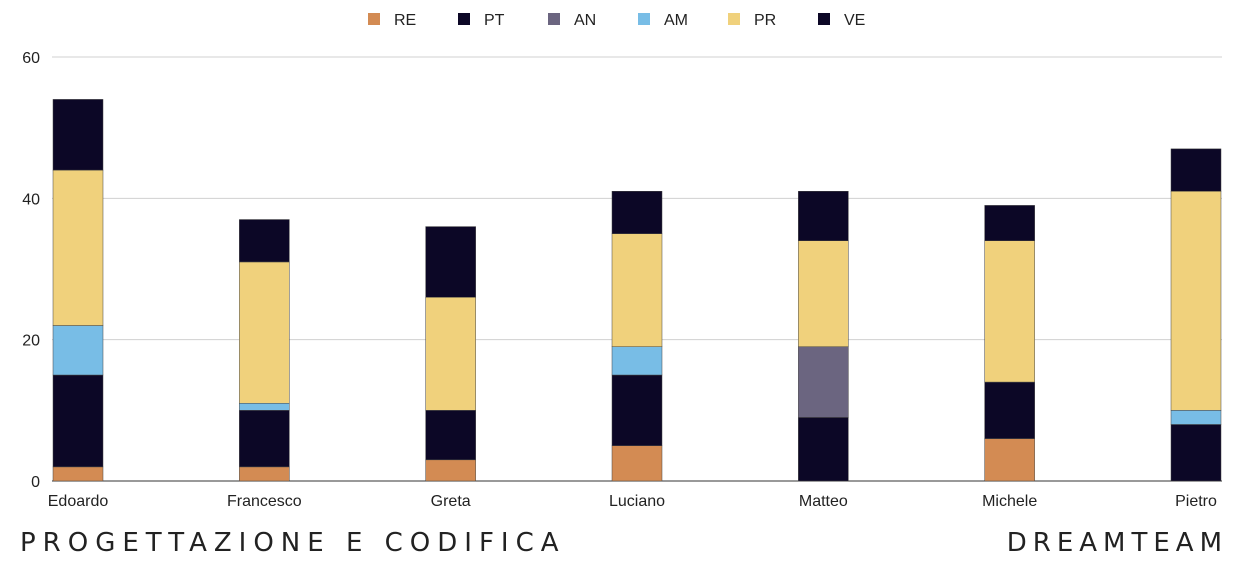 This screenshot has height=580, width=1250. Describe the element at coordinates (78, 474) in the screenshot. I see `bar-segment-re-edoardo` at that location.